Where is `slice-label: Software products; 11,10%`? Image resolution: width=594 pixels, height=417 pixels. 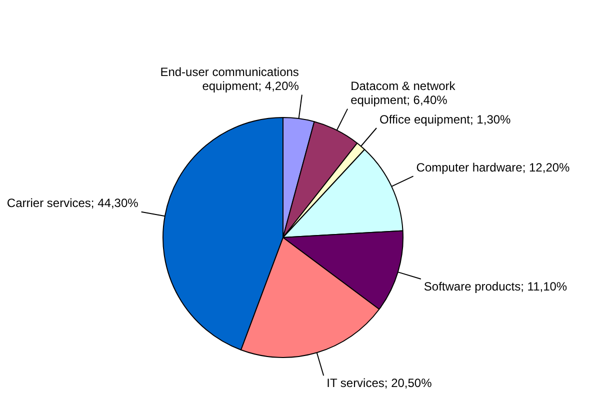 slice-label: Software products; 11,10% is located at coordinates (496, 286).